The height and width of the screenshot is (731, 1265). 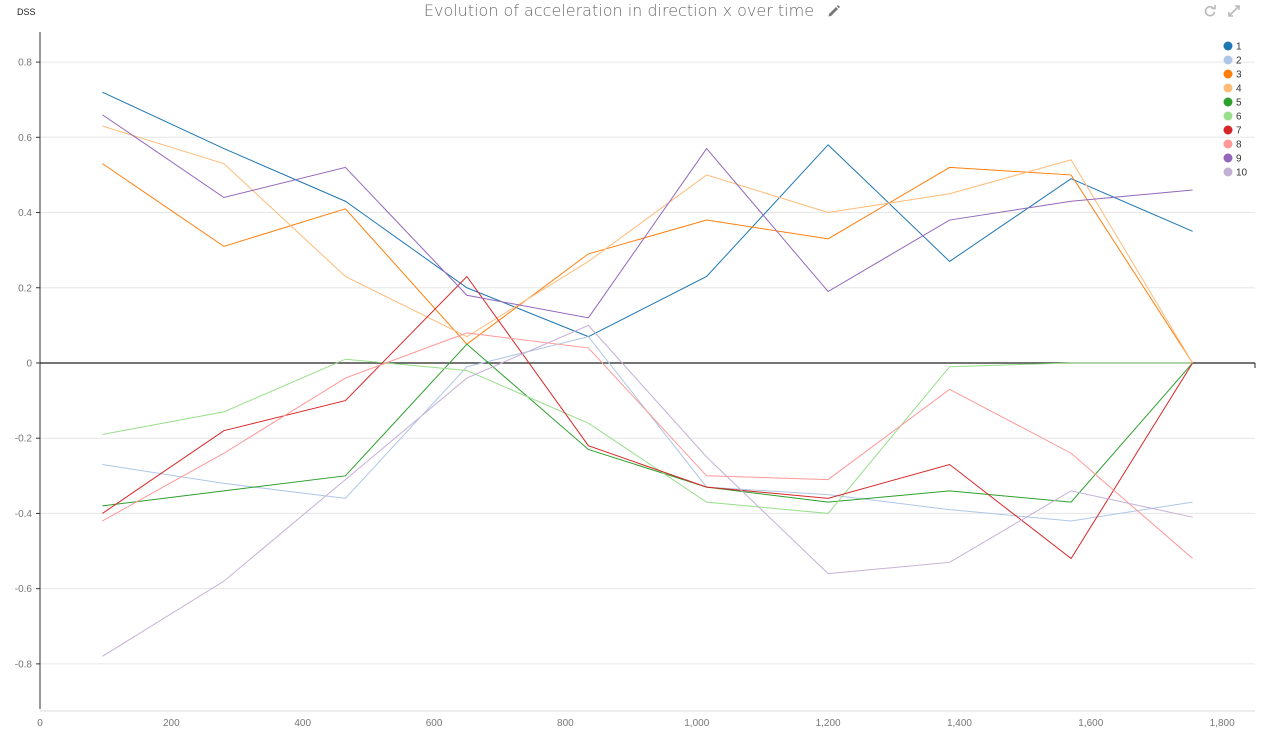 I want to click on y-tick-label: 0.6, so click(x=25, y=138).